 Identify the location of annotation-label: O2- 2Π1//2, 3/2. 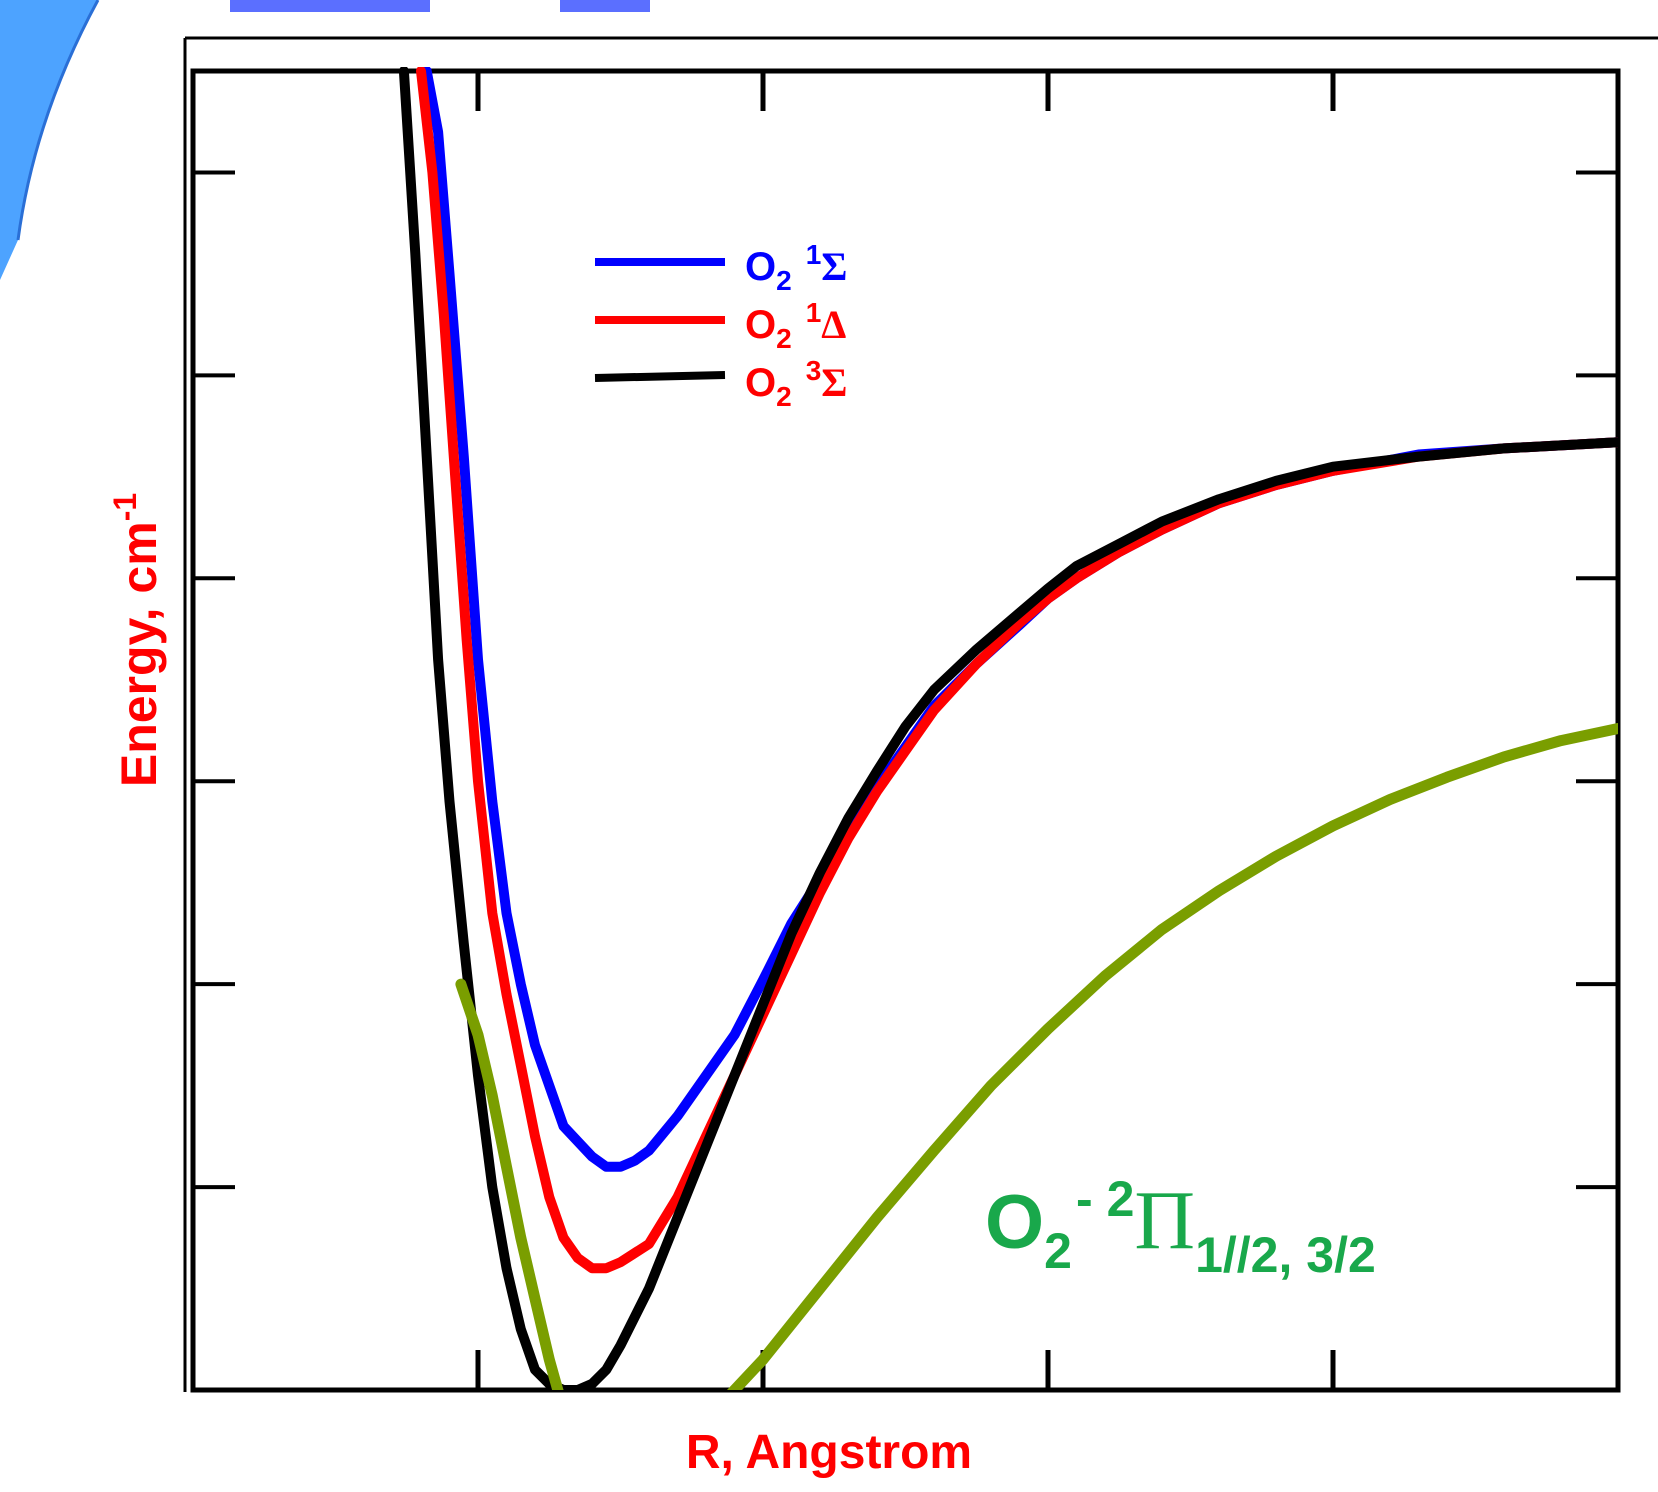
(1180, 1227).